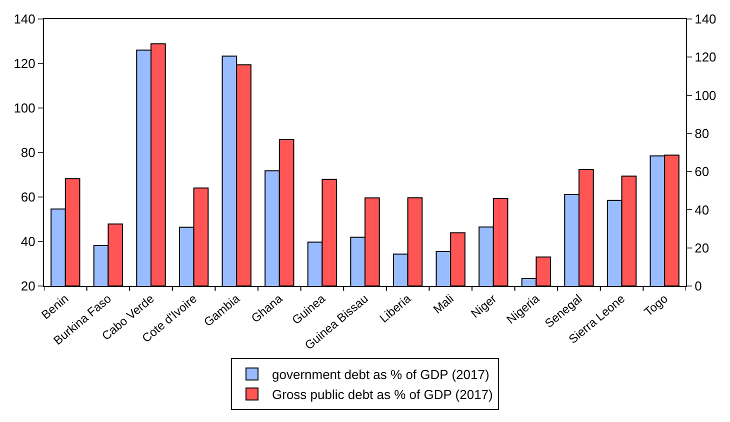 This screenshot has height=422, width=730. What do you see at coordinates (28, 197) in the screenshot?
I see `y-tick-label: 60` at bounding box center [28, 197].